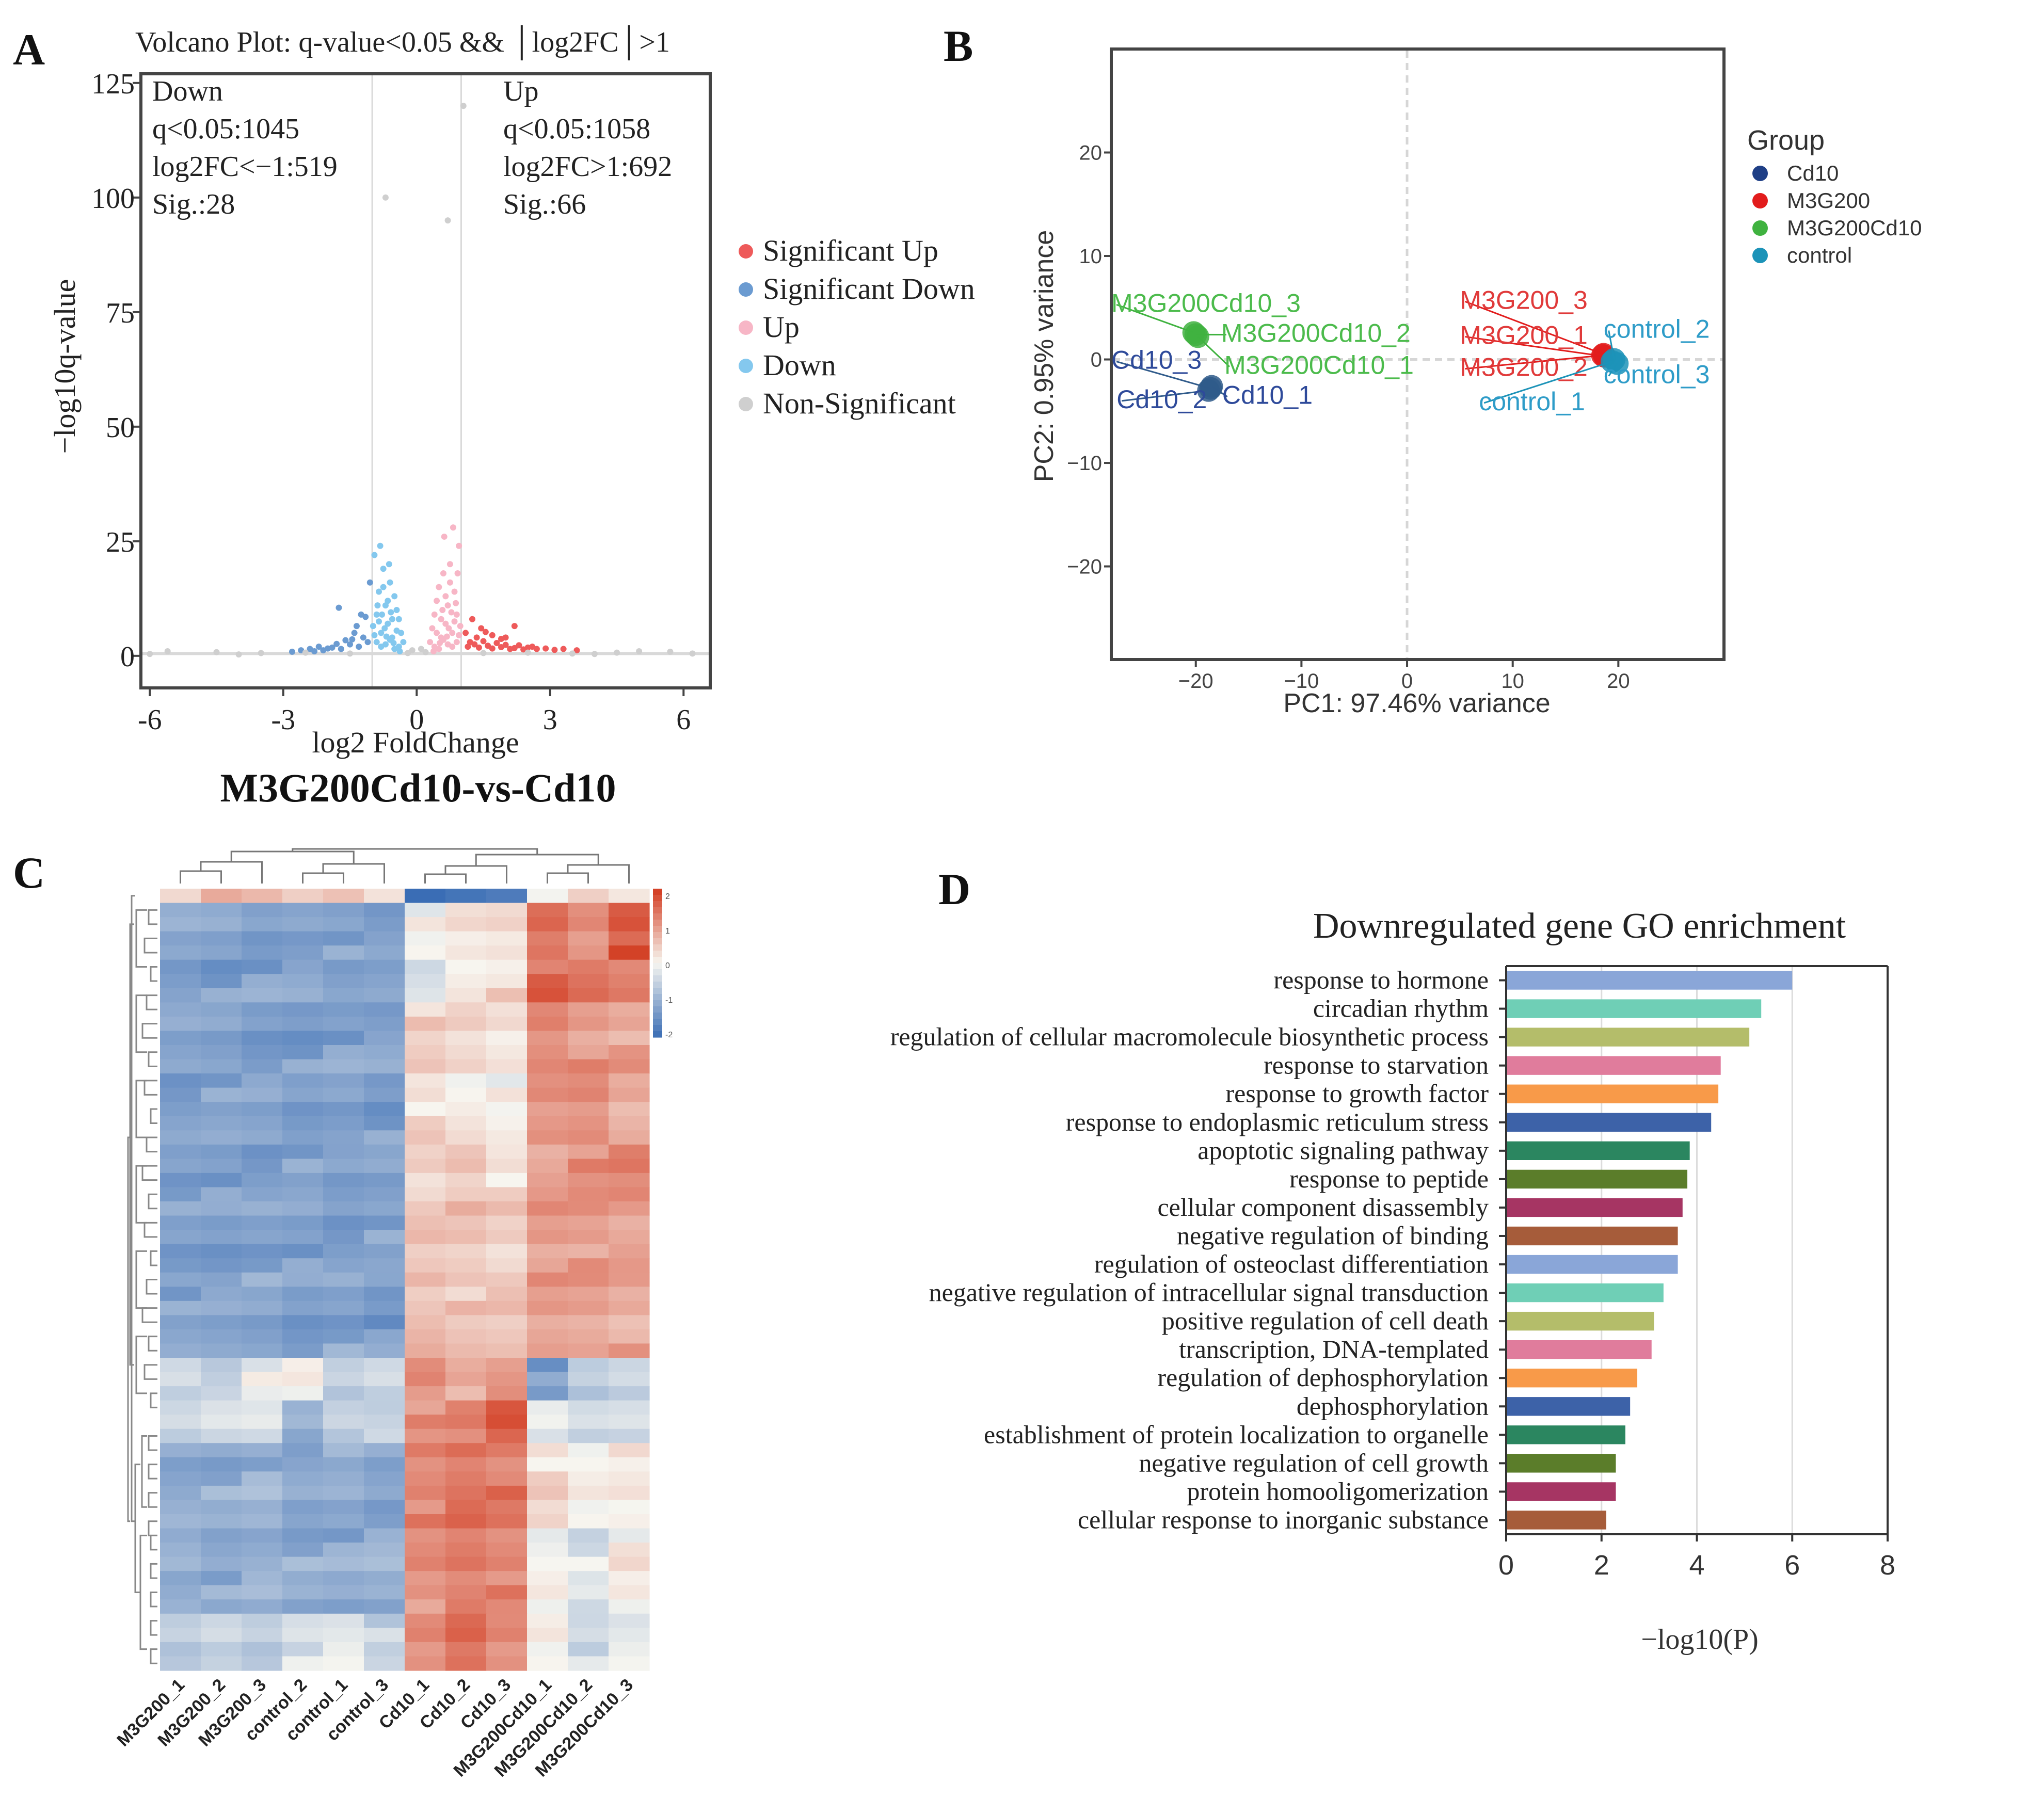 The width and height of the screenshot is (2044, 1815). What do you see at coordinates (1343, 1150) in the screenshot?
I see `go-term-label-apoptotic-signaling-pathway: apoptotic signaling pathway` at bounding box center [1343, 1150].